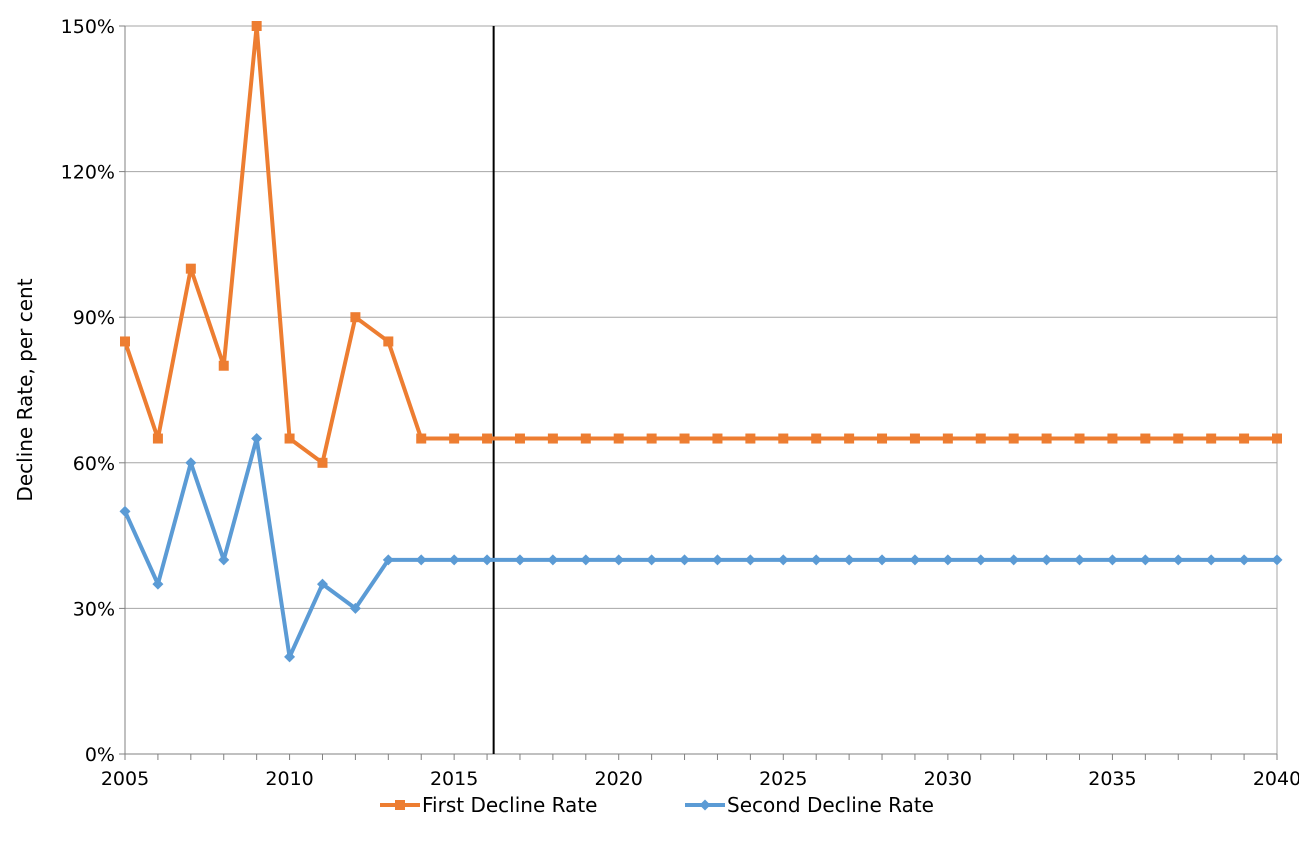 The width and height of the screenshot is (1299, 844). What do you see at coordinates (94, 609) in the screenshot?
I see `y-tick-label-1: 30%` at bounding box center [94, 609].